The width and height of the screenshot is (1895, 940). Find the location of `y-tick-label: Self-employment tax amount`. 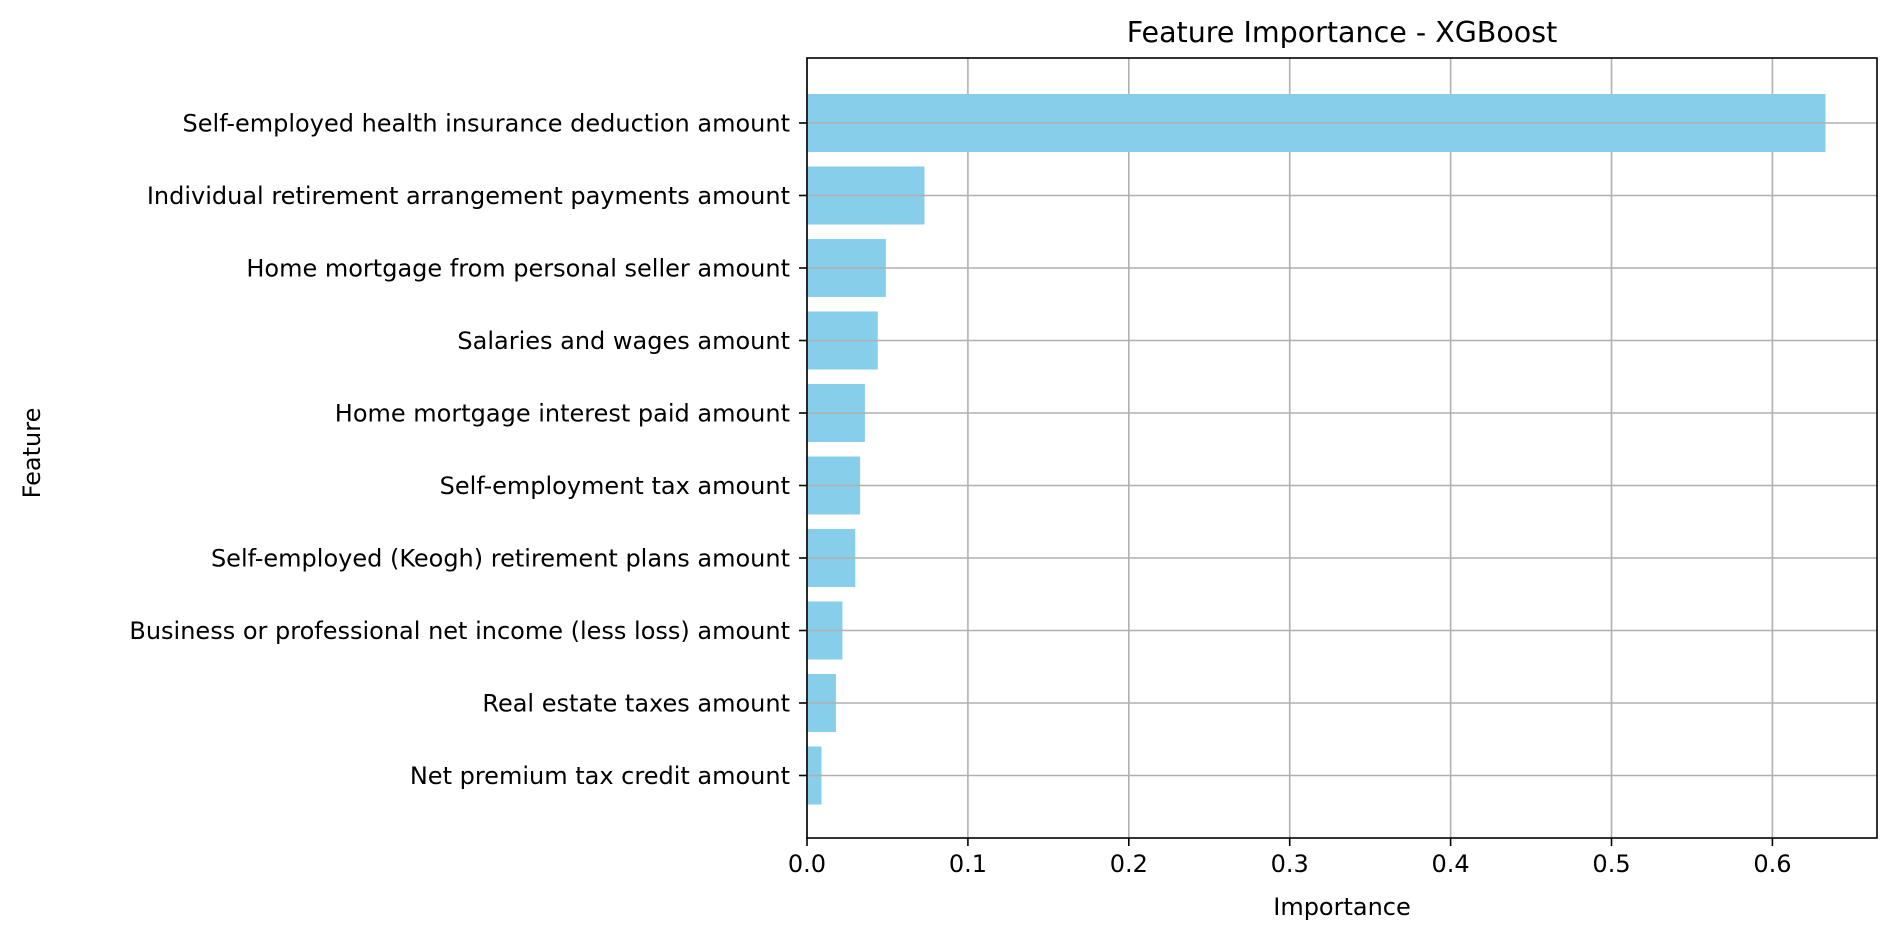

y-tick-label: Self-employment tax amount is located at coordinates (615, 486).